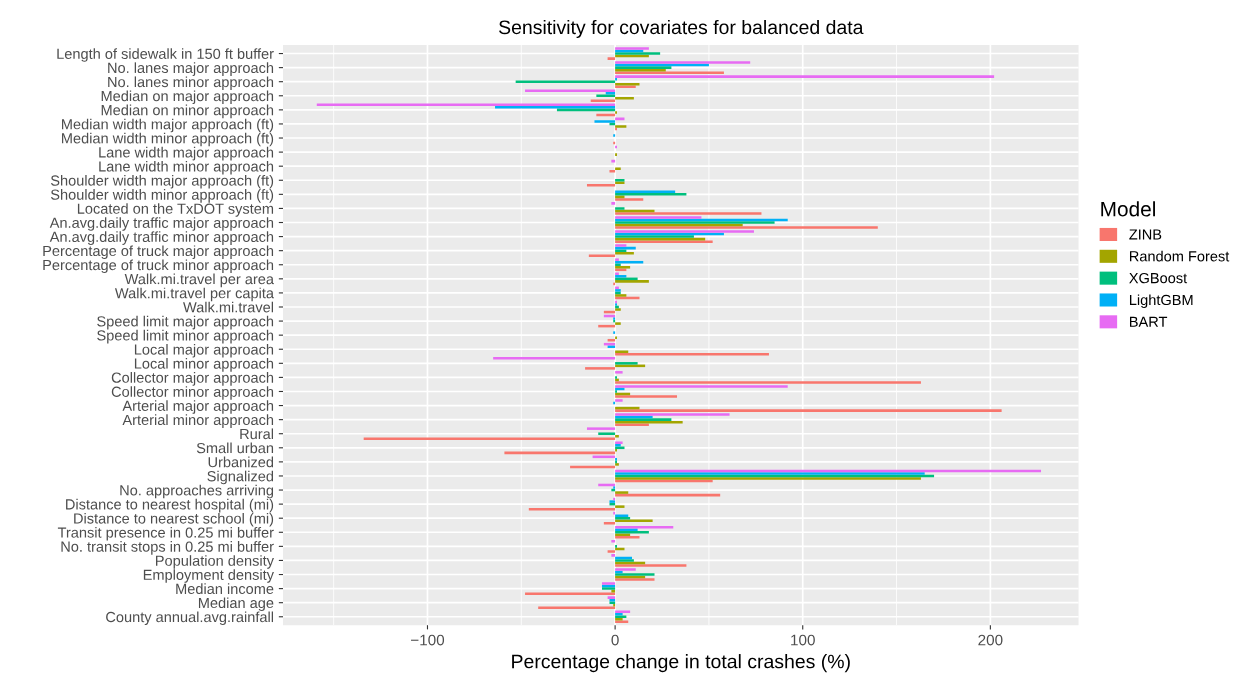 The image size is (1244, 673). What do you see at coordinates (158, 252) in the screenshot?
I see `y-tick-label: Percentage of truck major approach` at bounding box center [158, 252].